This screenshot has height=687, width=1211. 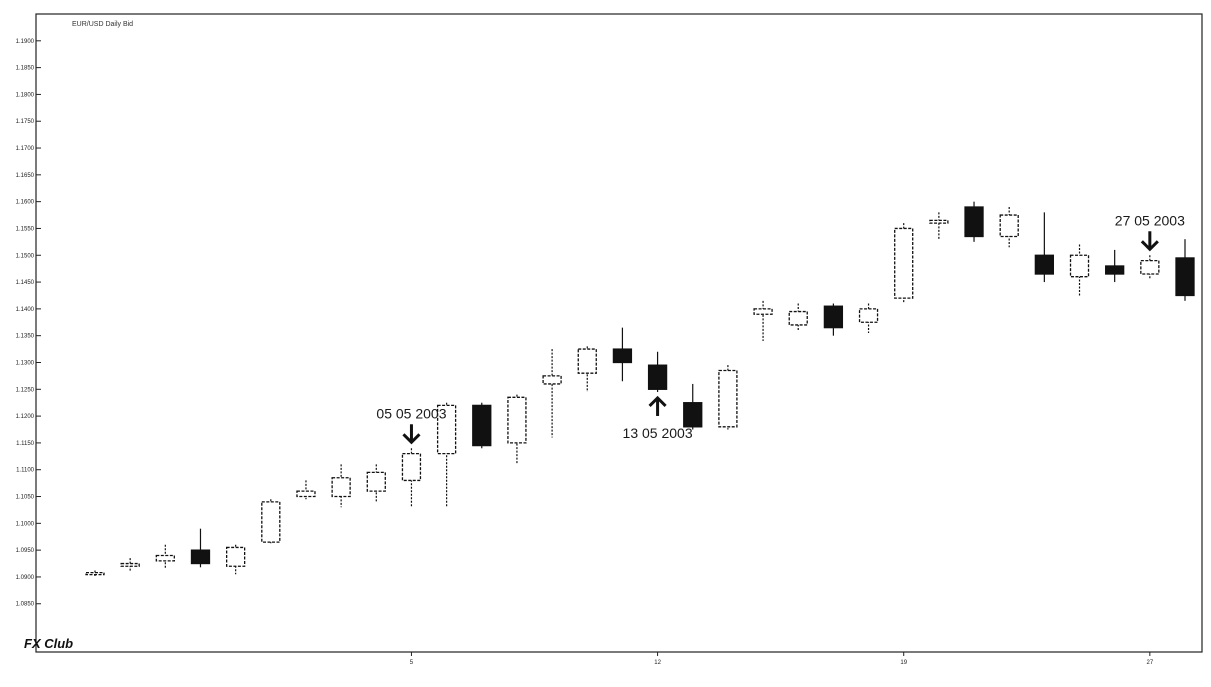 I want to click on y-tick-label: 1.1400, so click(x=25, y=310).